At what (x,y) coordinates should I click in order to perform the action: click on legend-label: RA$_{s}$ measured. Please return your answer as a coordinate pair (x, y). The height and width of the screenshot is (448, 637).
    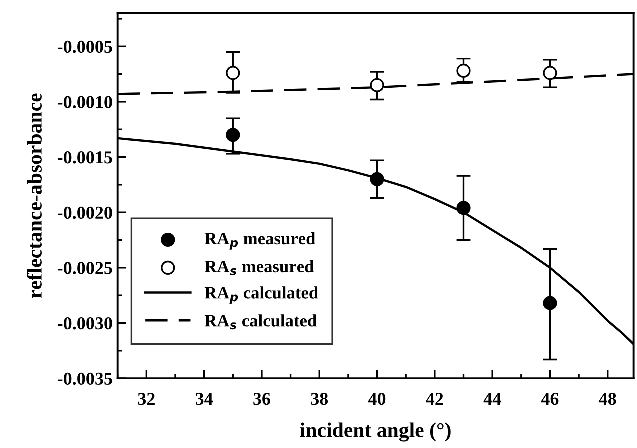
    Looking at the image, I should click on (259, 268).